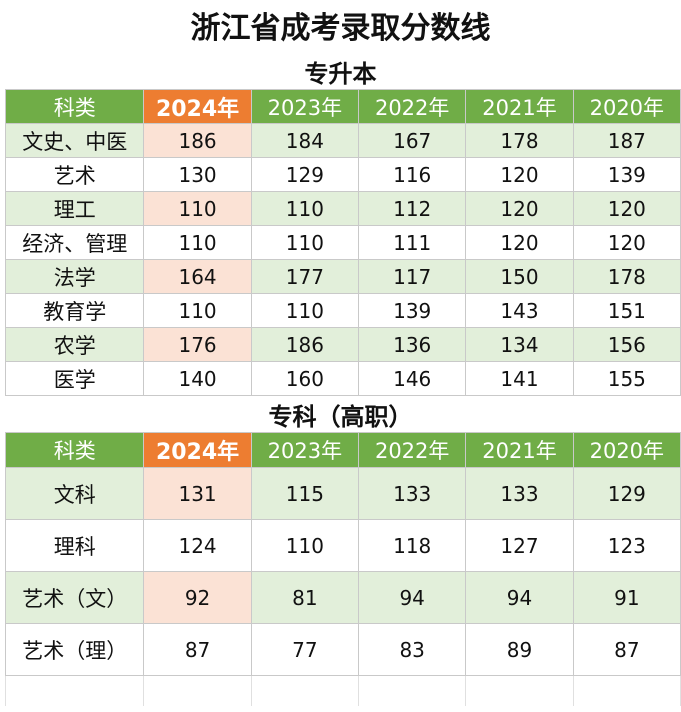 The width and height of the screenshot is (681, 712). I want to click on score-2021: 178, so click(519, 140).